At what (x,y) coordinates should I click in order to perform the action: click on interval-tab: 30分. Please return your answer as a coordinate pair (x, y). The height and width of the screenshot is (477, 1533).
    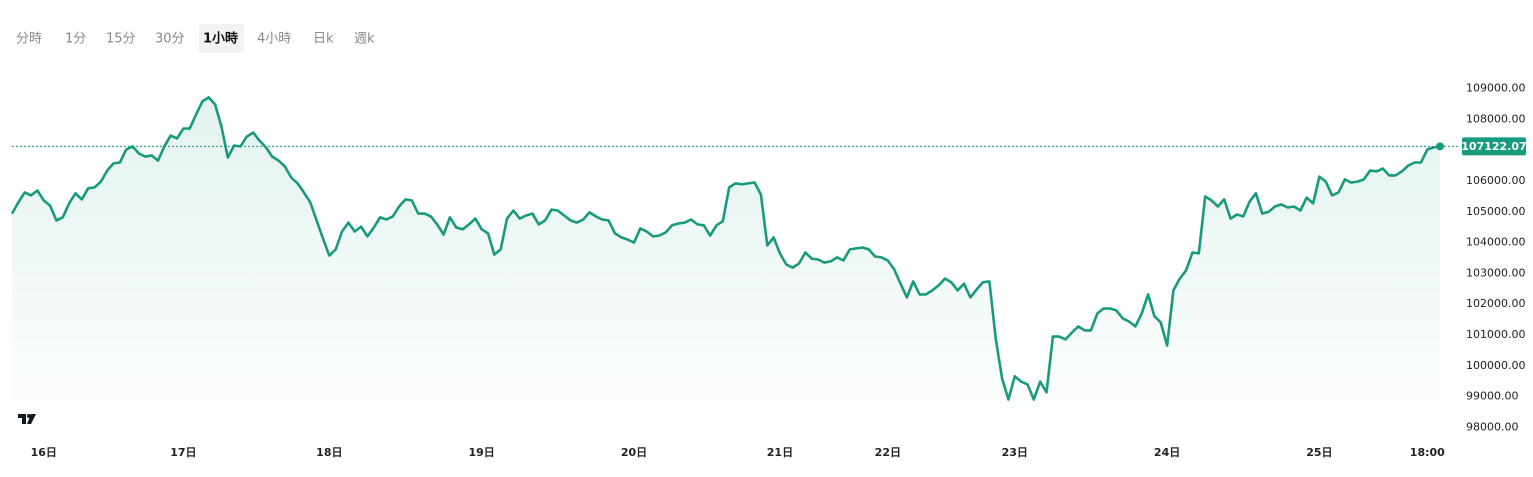
    Looking at the image, I should click on (170, 39).